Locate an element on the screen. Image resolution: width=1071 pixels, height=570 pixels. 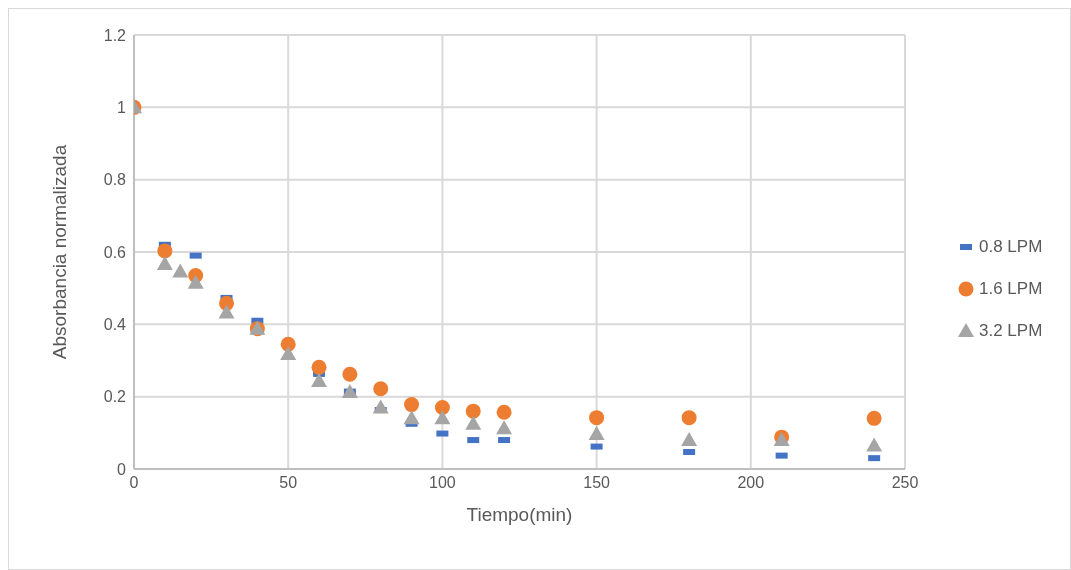
y-tick-label: 0.8 is located at coordinates (115, 180).